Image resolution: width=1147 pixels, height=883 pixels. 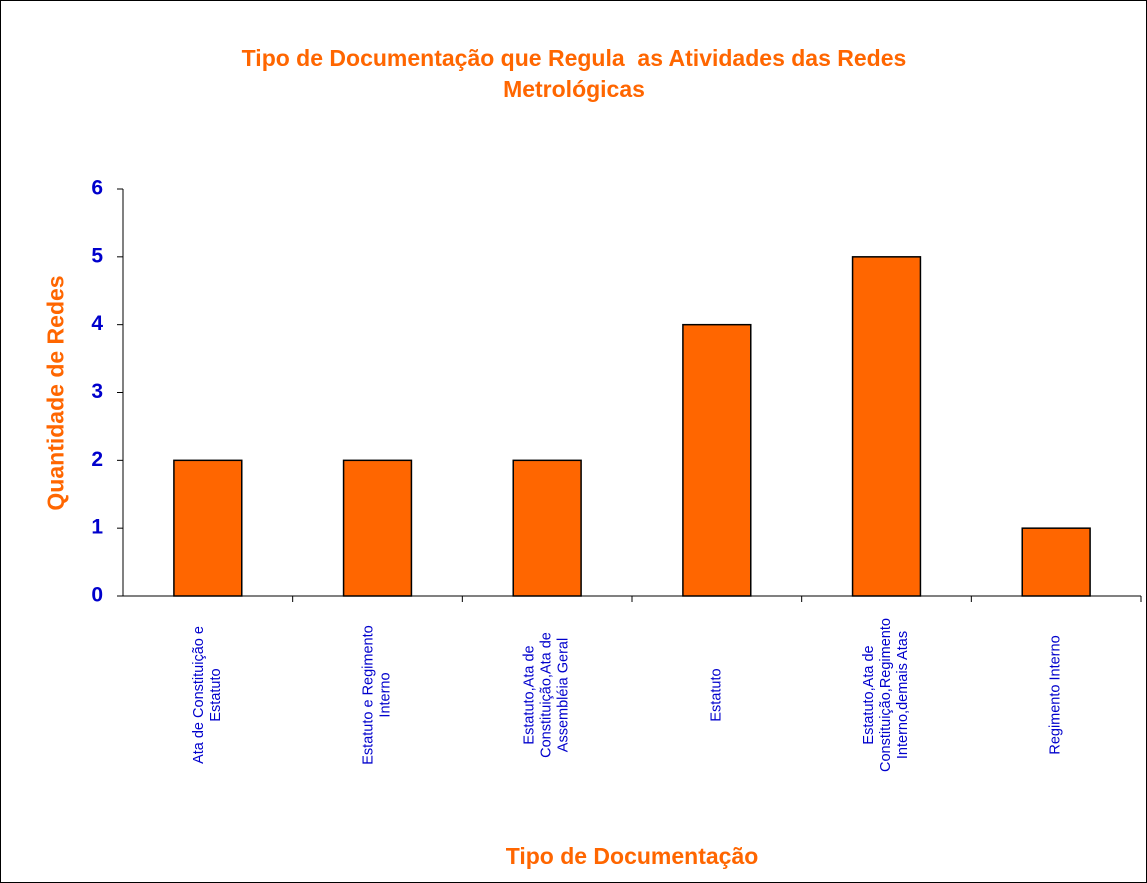 I want to click on y-tick-label: 3, so click(x=97, y=391).